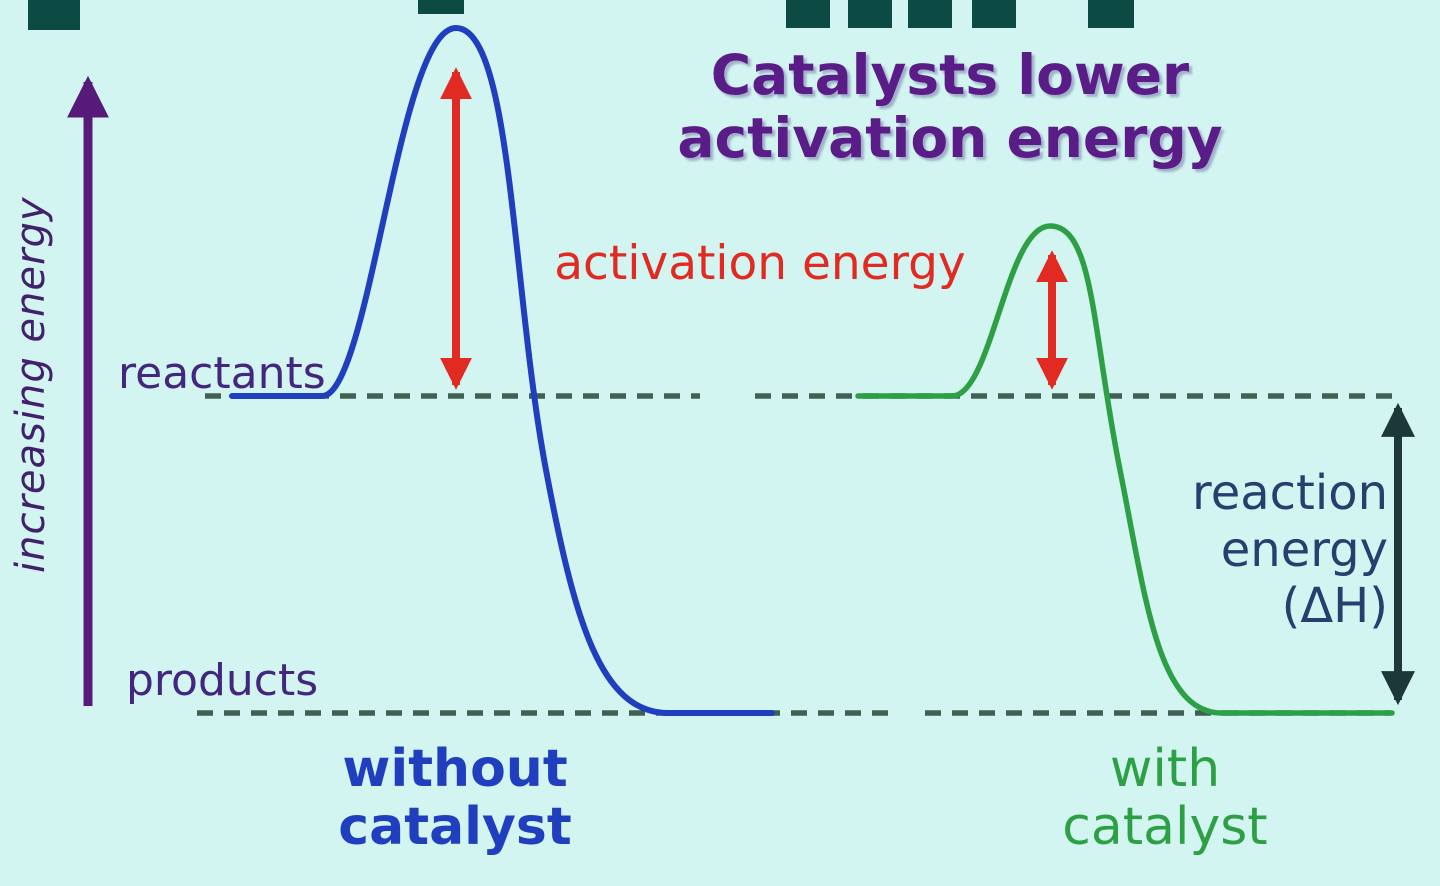 The height and width of the screenshot is (886, 1440). I want to click on reaction-energy-label-line1: reaction, so click(1290, 493).